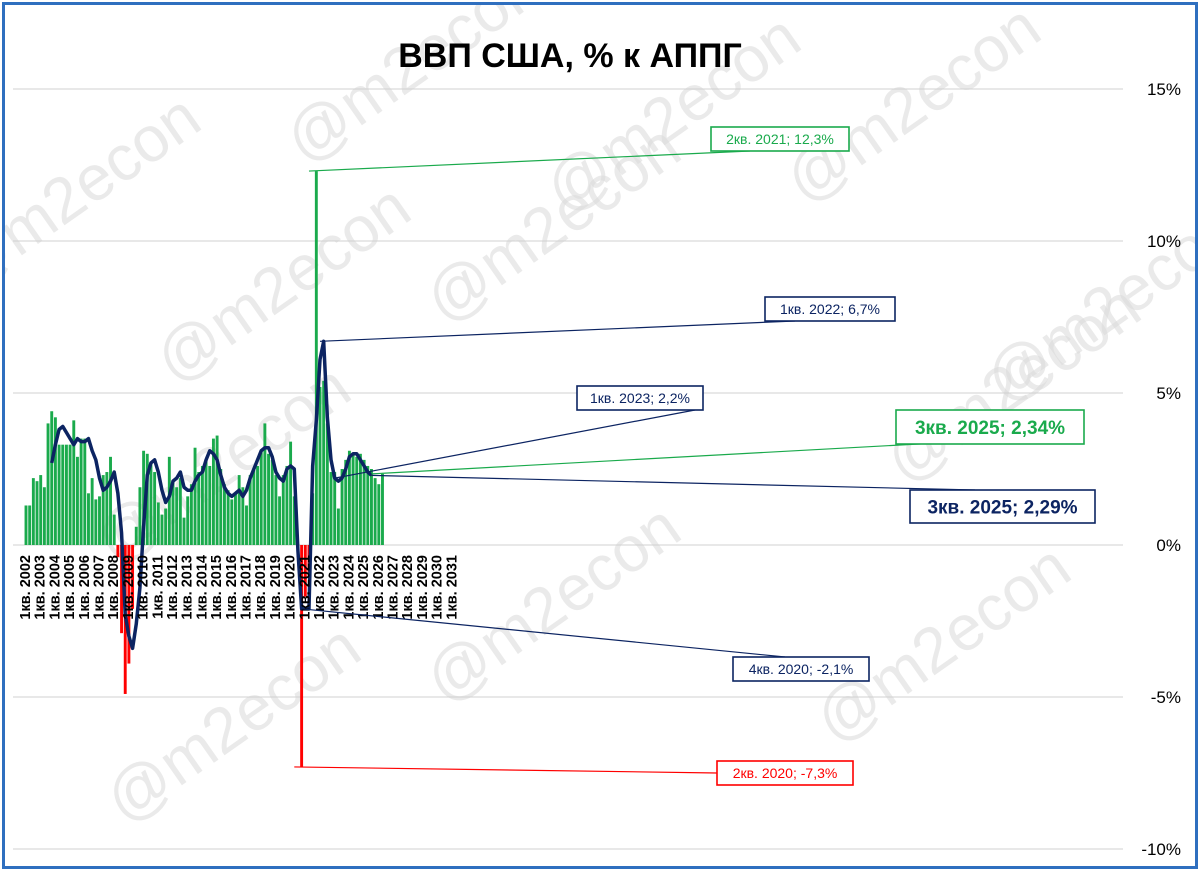  What do you see at coordinates (85, 587) in the screenshot?
I see `x-tick-label: 1кв. 2006` at bounding box center [85, 587].